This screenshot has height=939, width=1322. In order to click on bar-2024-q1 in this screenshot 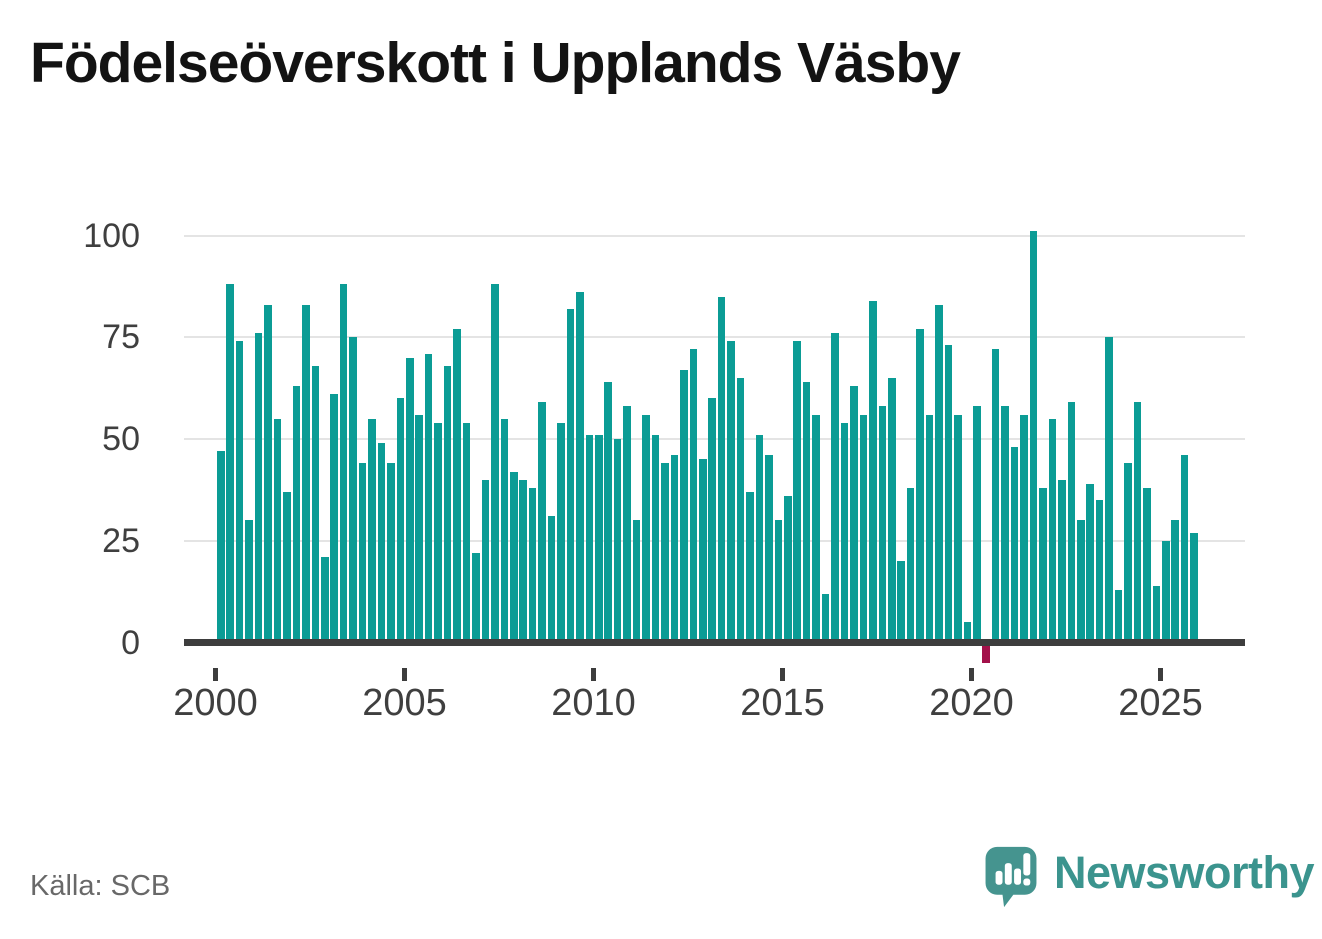, I will do `click(1128, 553)`.